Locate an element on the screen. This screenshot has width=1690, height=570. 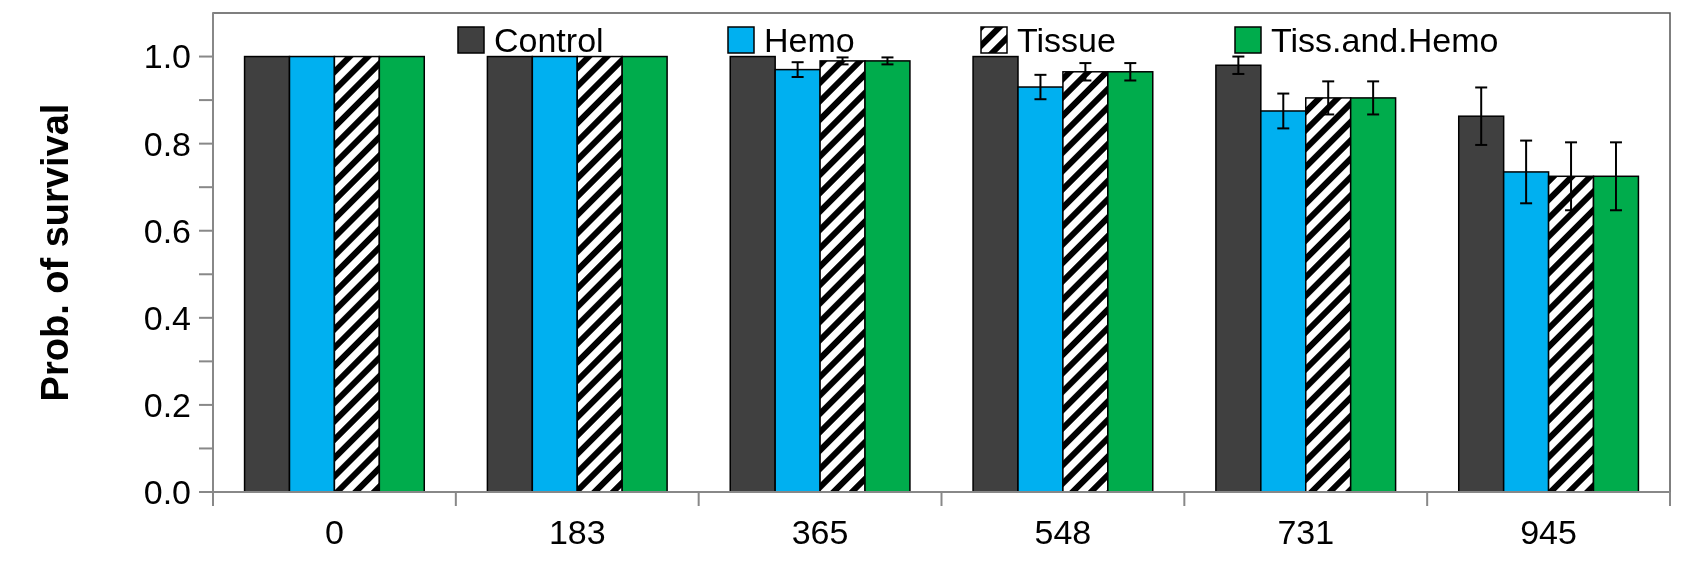
text: 0.0 is located at coordinates (167, 491).